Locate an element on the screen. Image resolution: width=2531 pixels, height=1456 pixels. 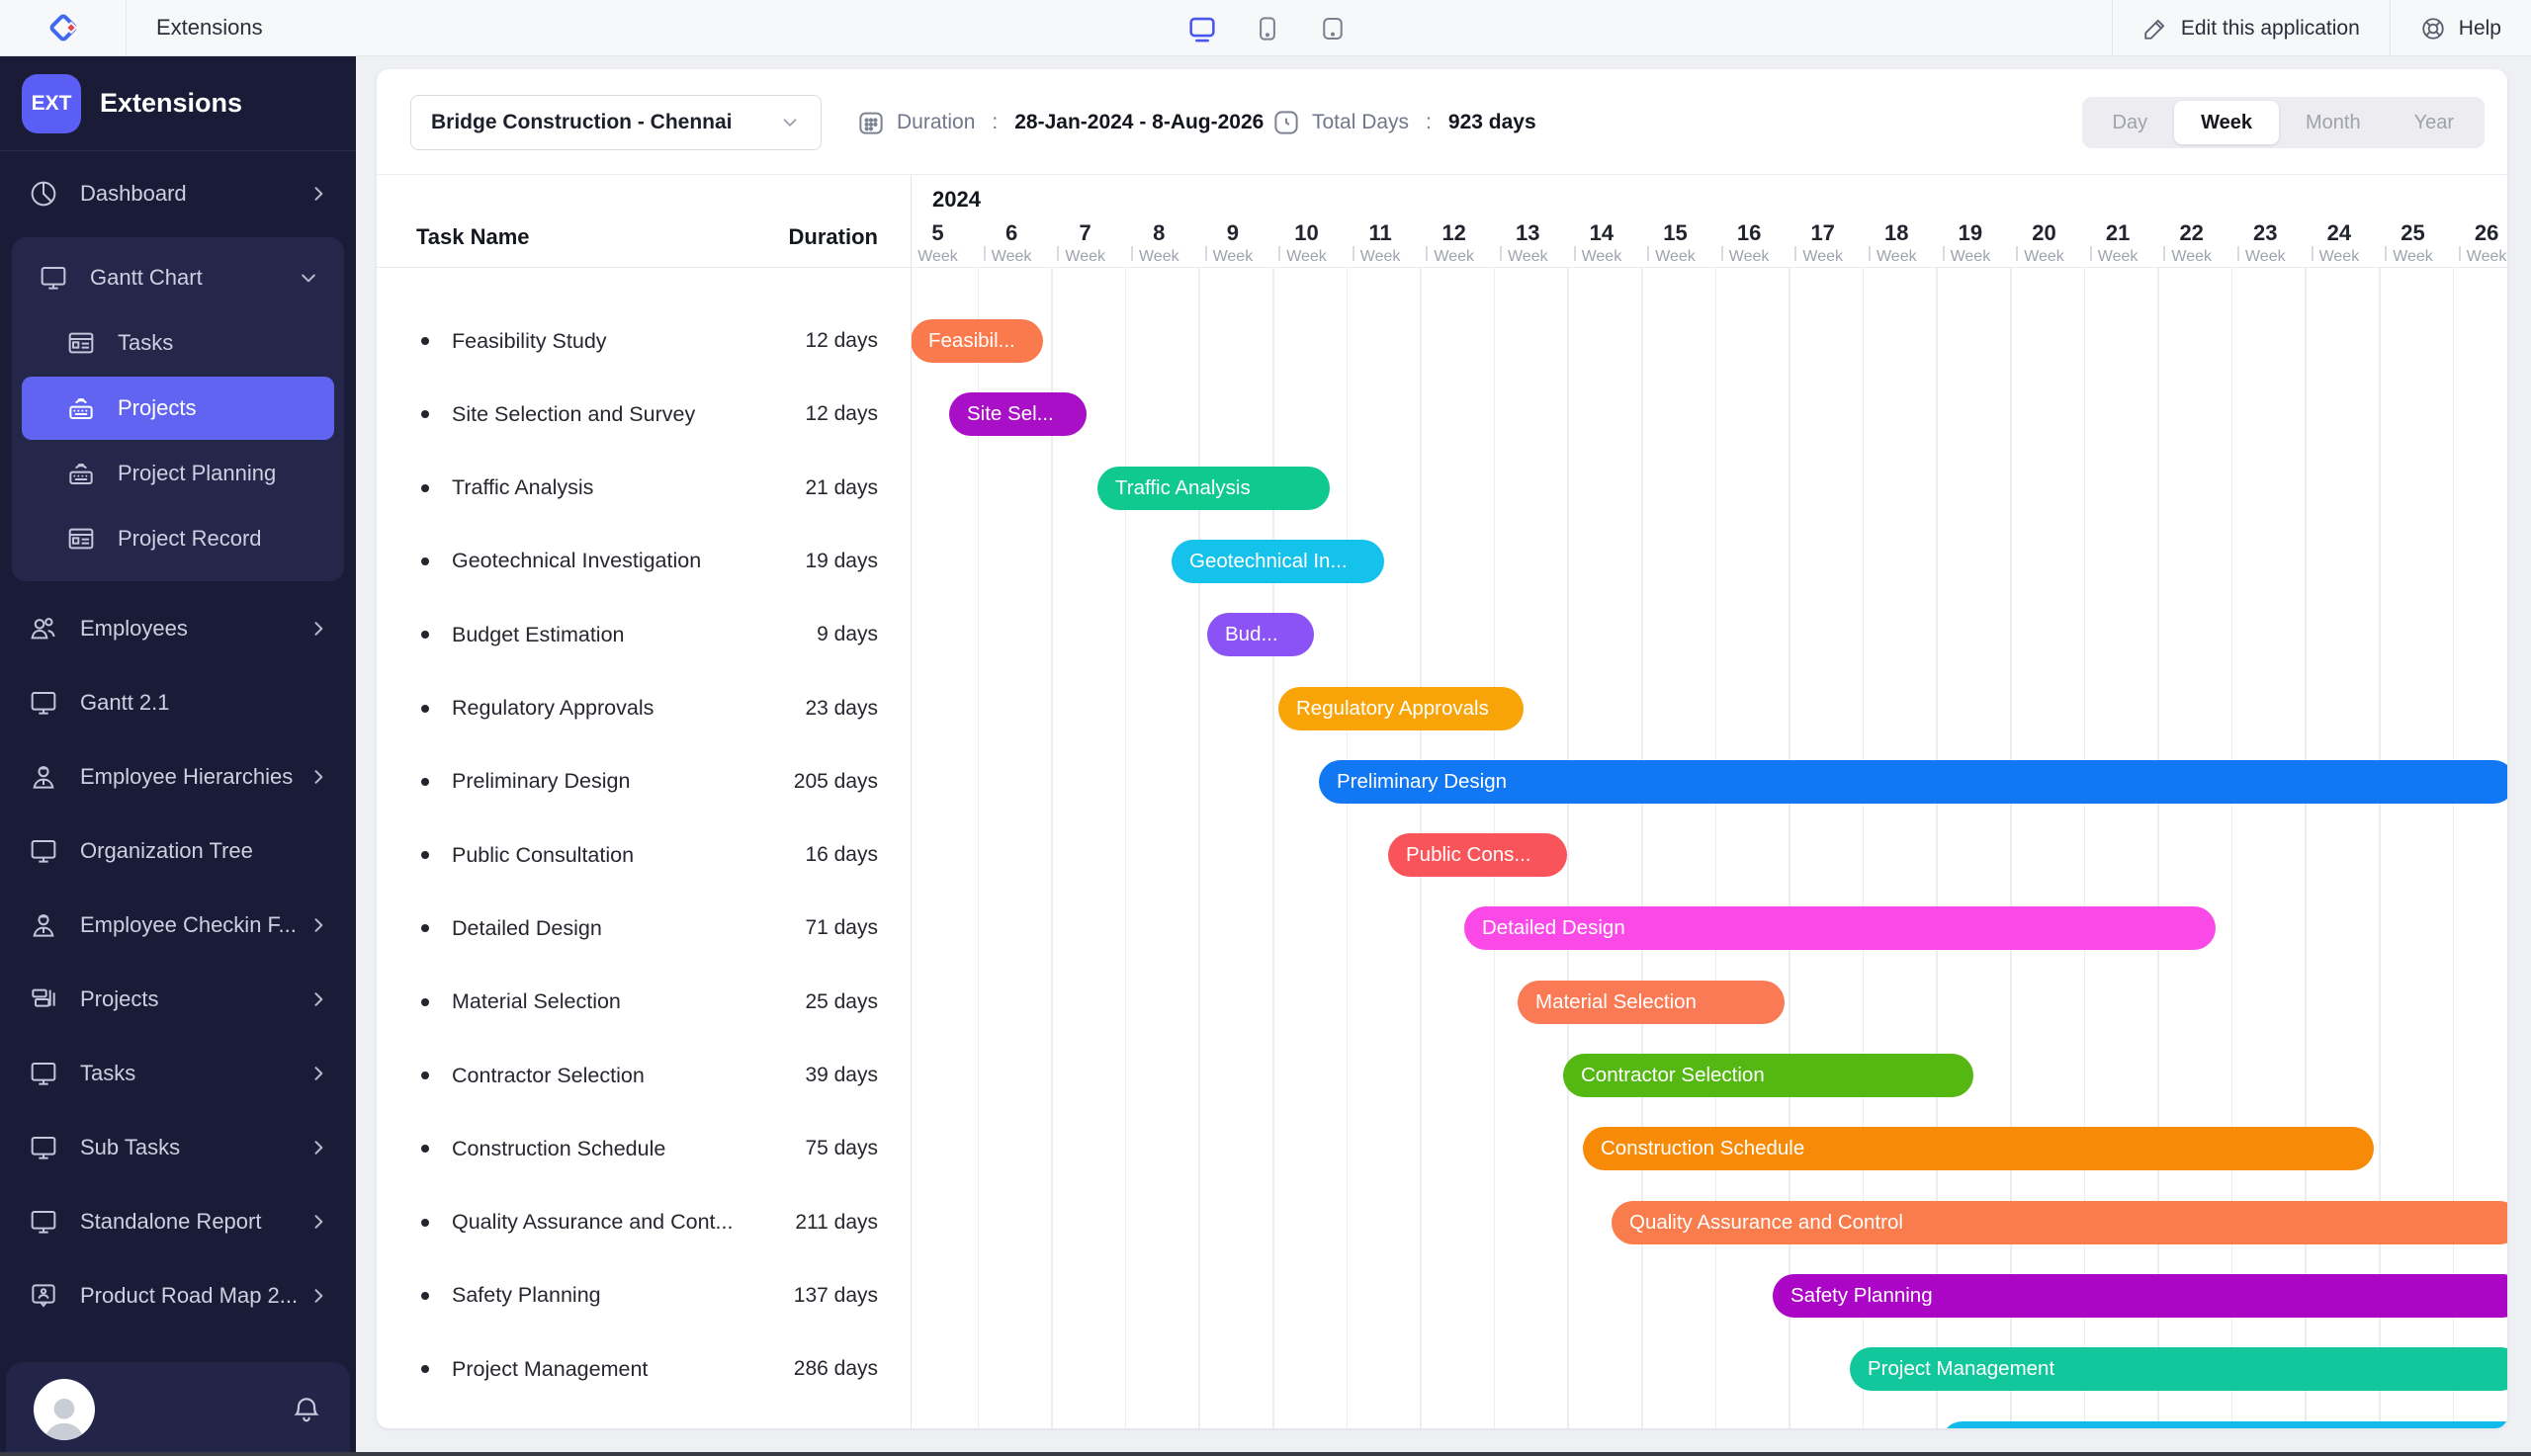
task-row: Contractor Selection 39 days is located at coordinates (644, 1075).